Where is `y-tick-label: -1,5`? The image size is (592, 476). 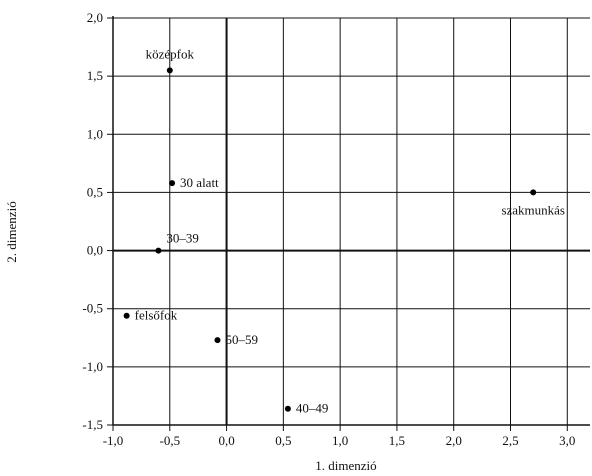 y-tick-label: -1,5 is located at coordinates (92, 424).